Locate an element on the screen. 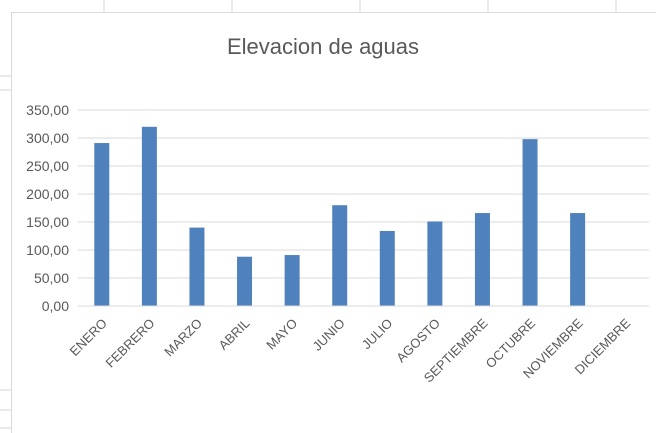  bar-septiembre is located at coordinates (482, 259).